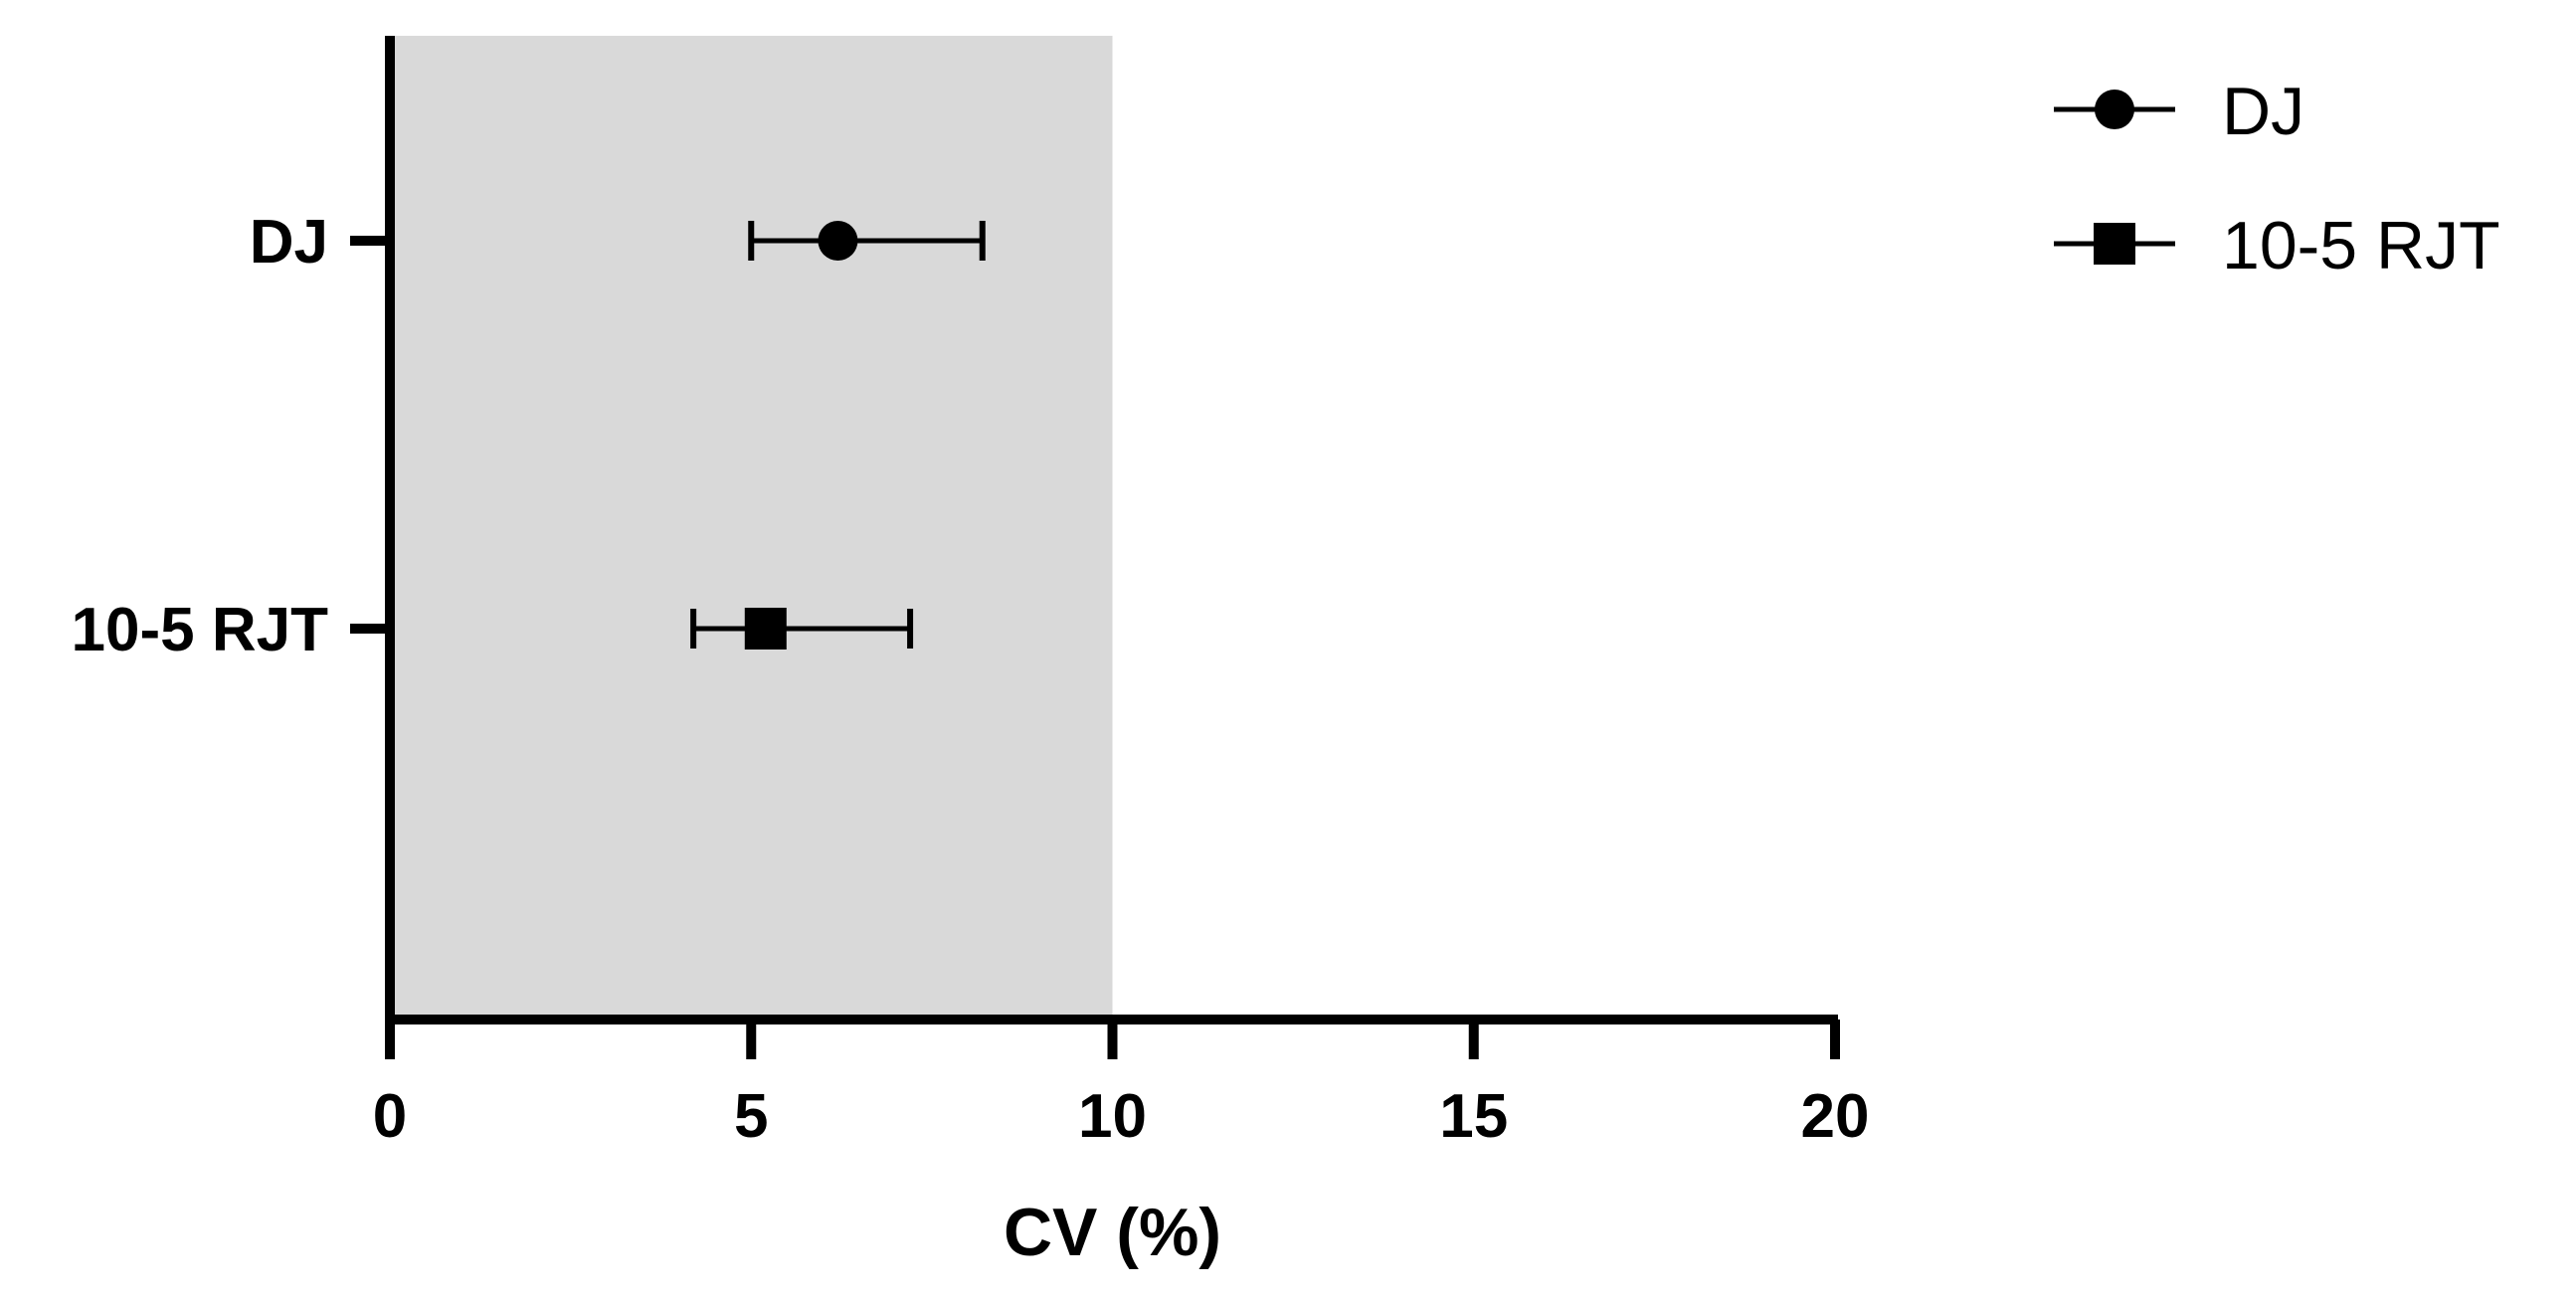 This screenshot has width=2576, height=1302. What do you see at coordinates (1473, 1116) in the screenshot?
I see `x-tick-label-15: 15` at bounding box center [1473, 1116].